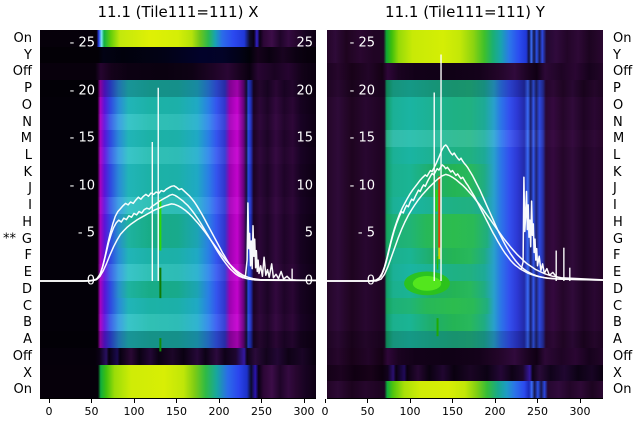 The width and height of the screenshot is (640, 440). Describe the element at coordinates (617, 273) in the screenshot. I see `row-label-text: E` at that location.